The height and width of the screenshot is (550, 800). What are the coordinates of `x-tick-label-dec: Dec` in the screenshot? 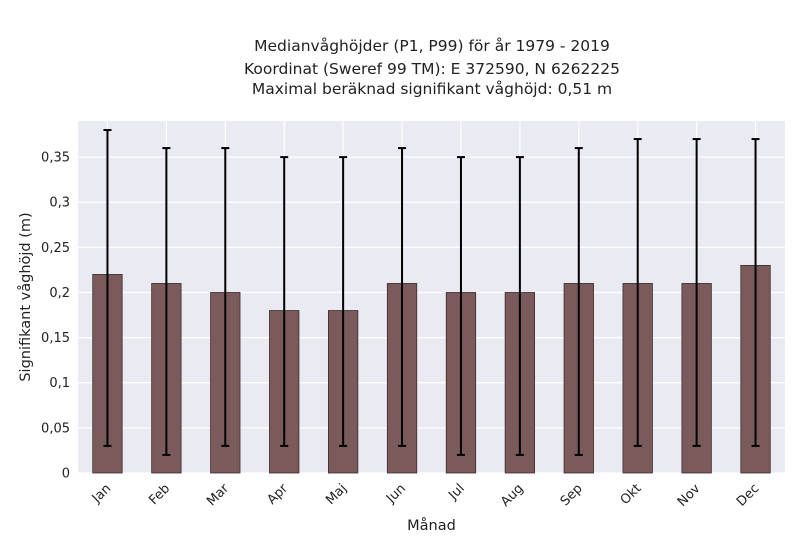 It's located at (748, 495).